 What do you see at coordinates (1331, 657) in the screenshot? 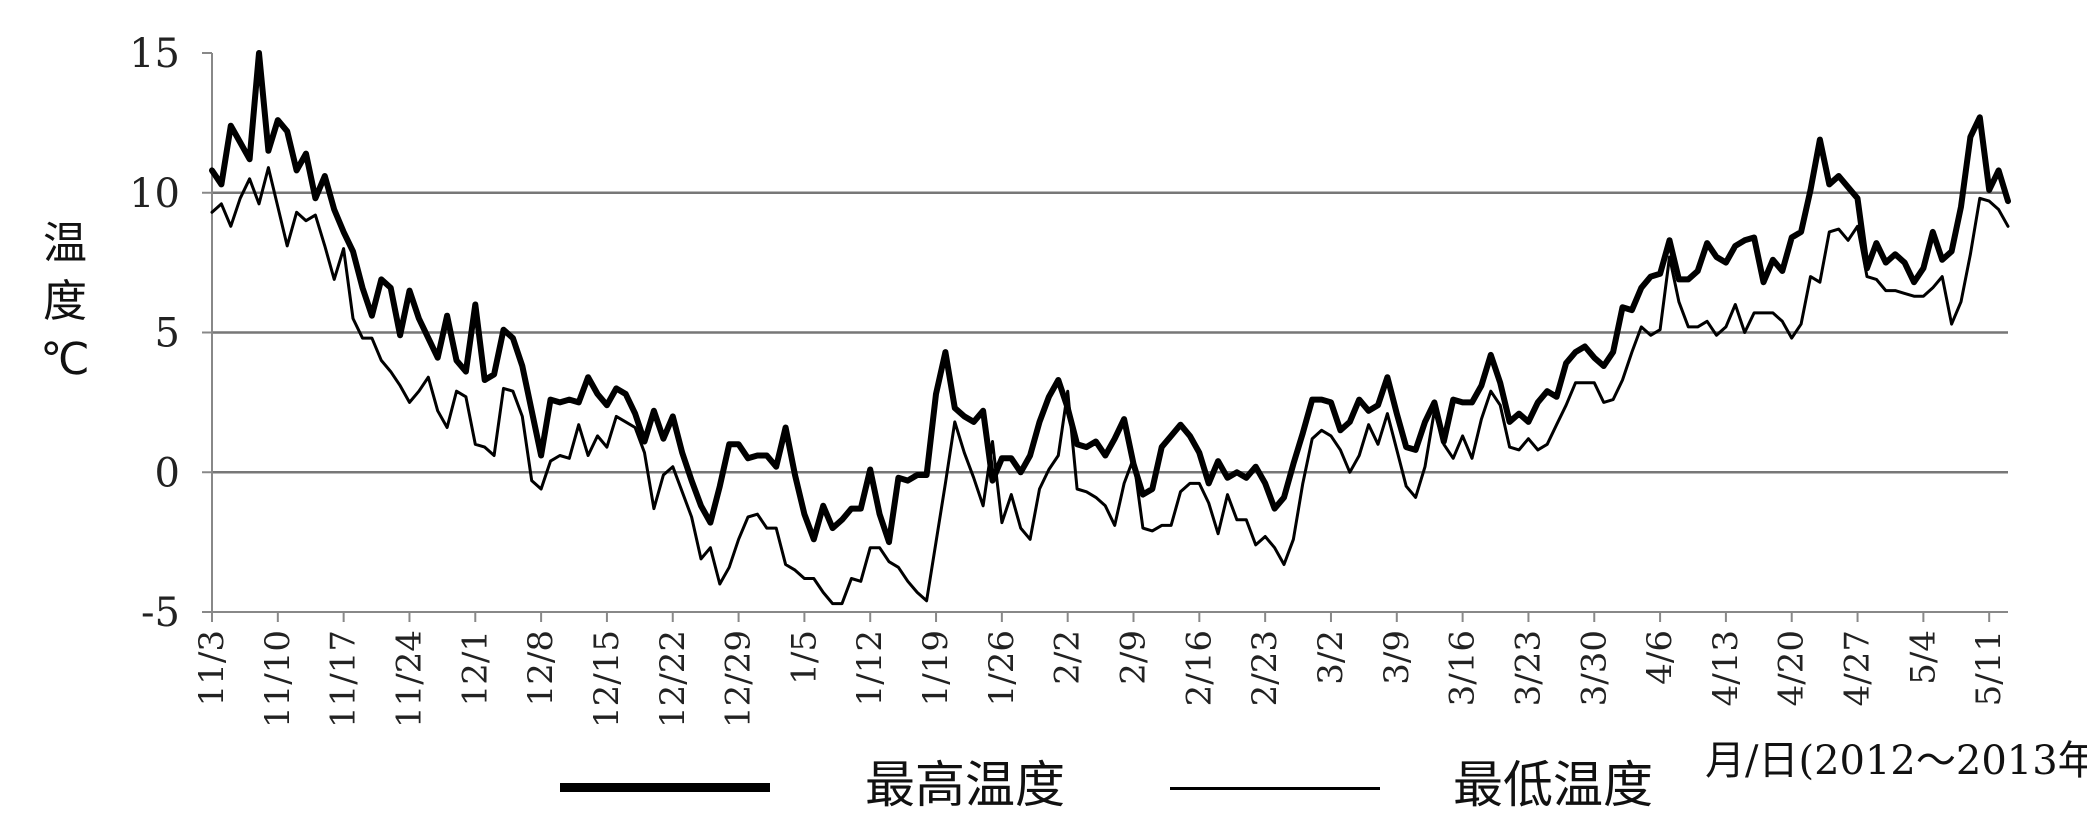
I see `x-tick-label: 3/2` at bounding box center [1331, 657].